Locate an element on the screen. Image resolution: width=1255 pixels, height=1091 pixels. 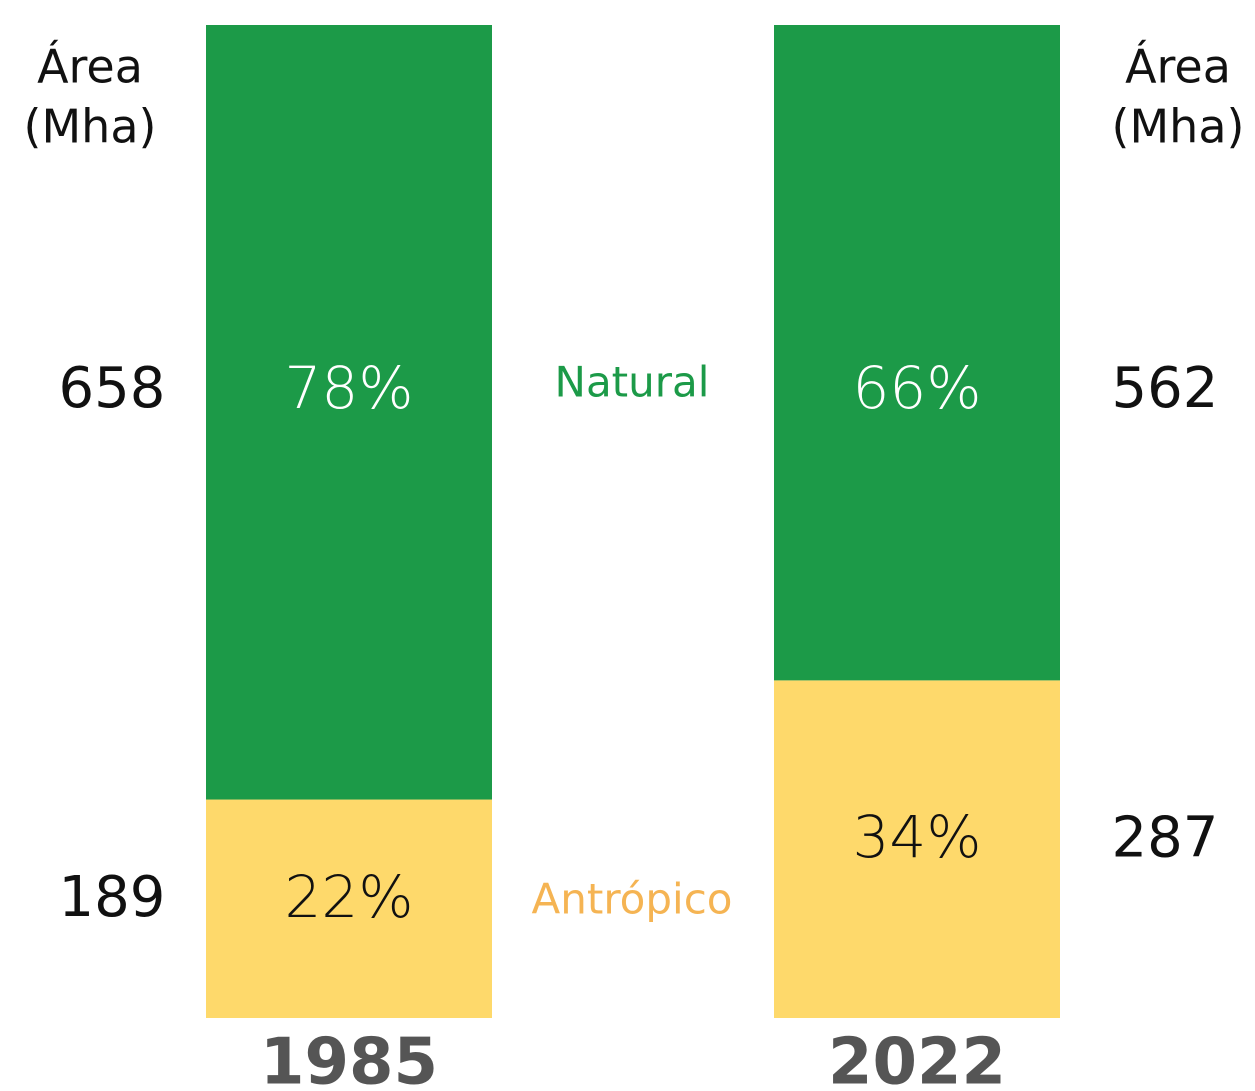
area-value: 562 is located at coordinates (1165, 388).